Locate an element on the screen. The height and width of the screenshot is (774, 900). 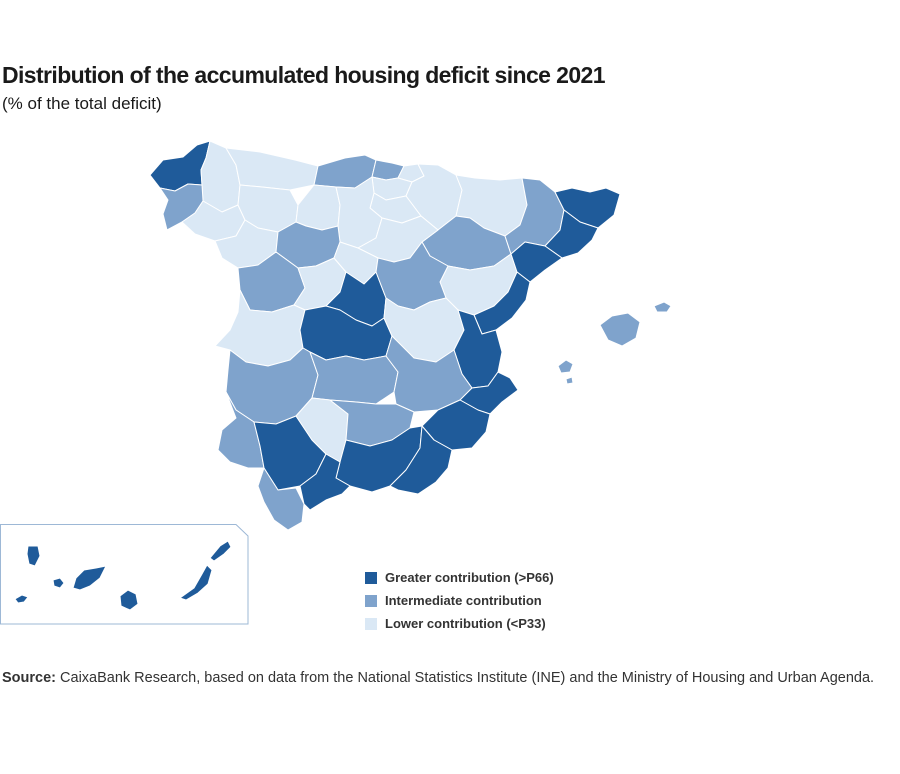
legend-item-lower: Lower contribution (<P33) is located at coordinates (459, 623).